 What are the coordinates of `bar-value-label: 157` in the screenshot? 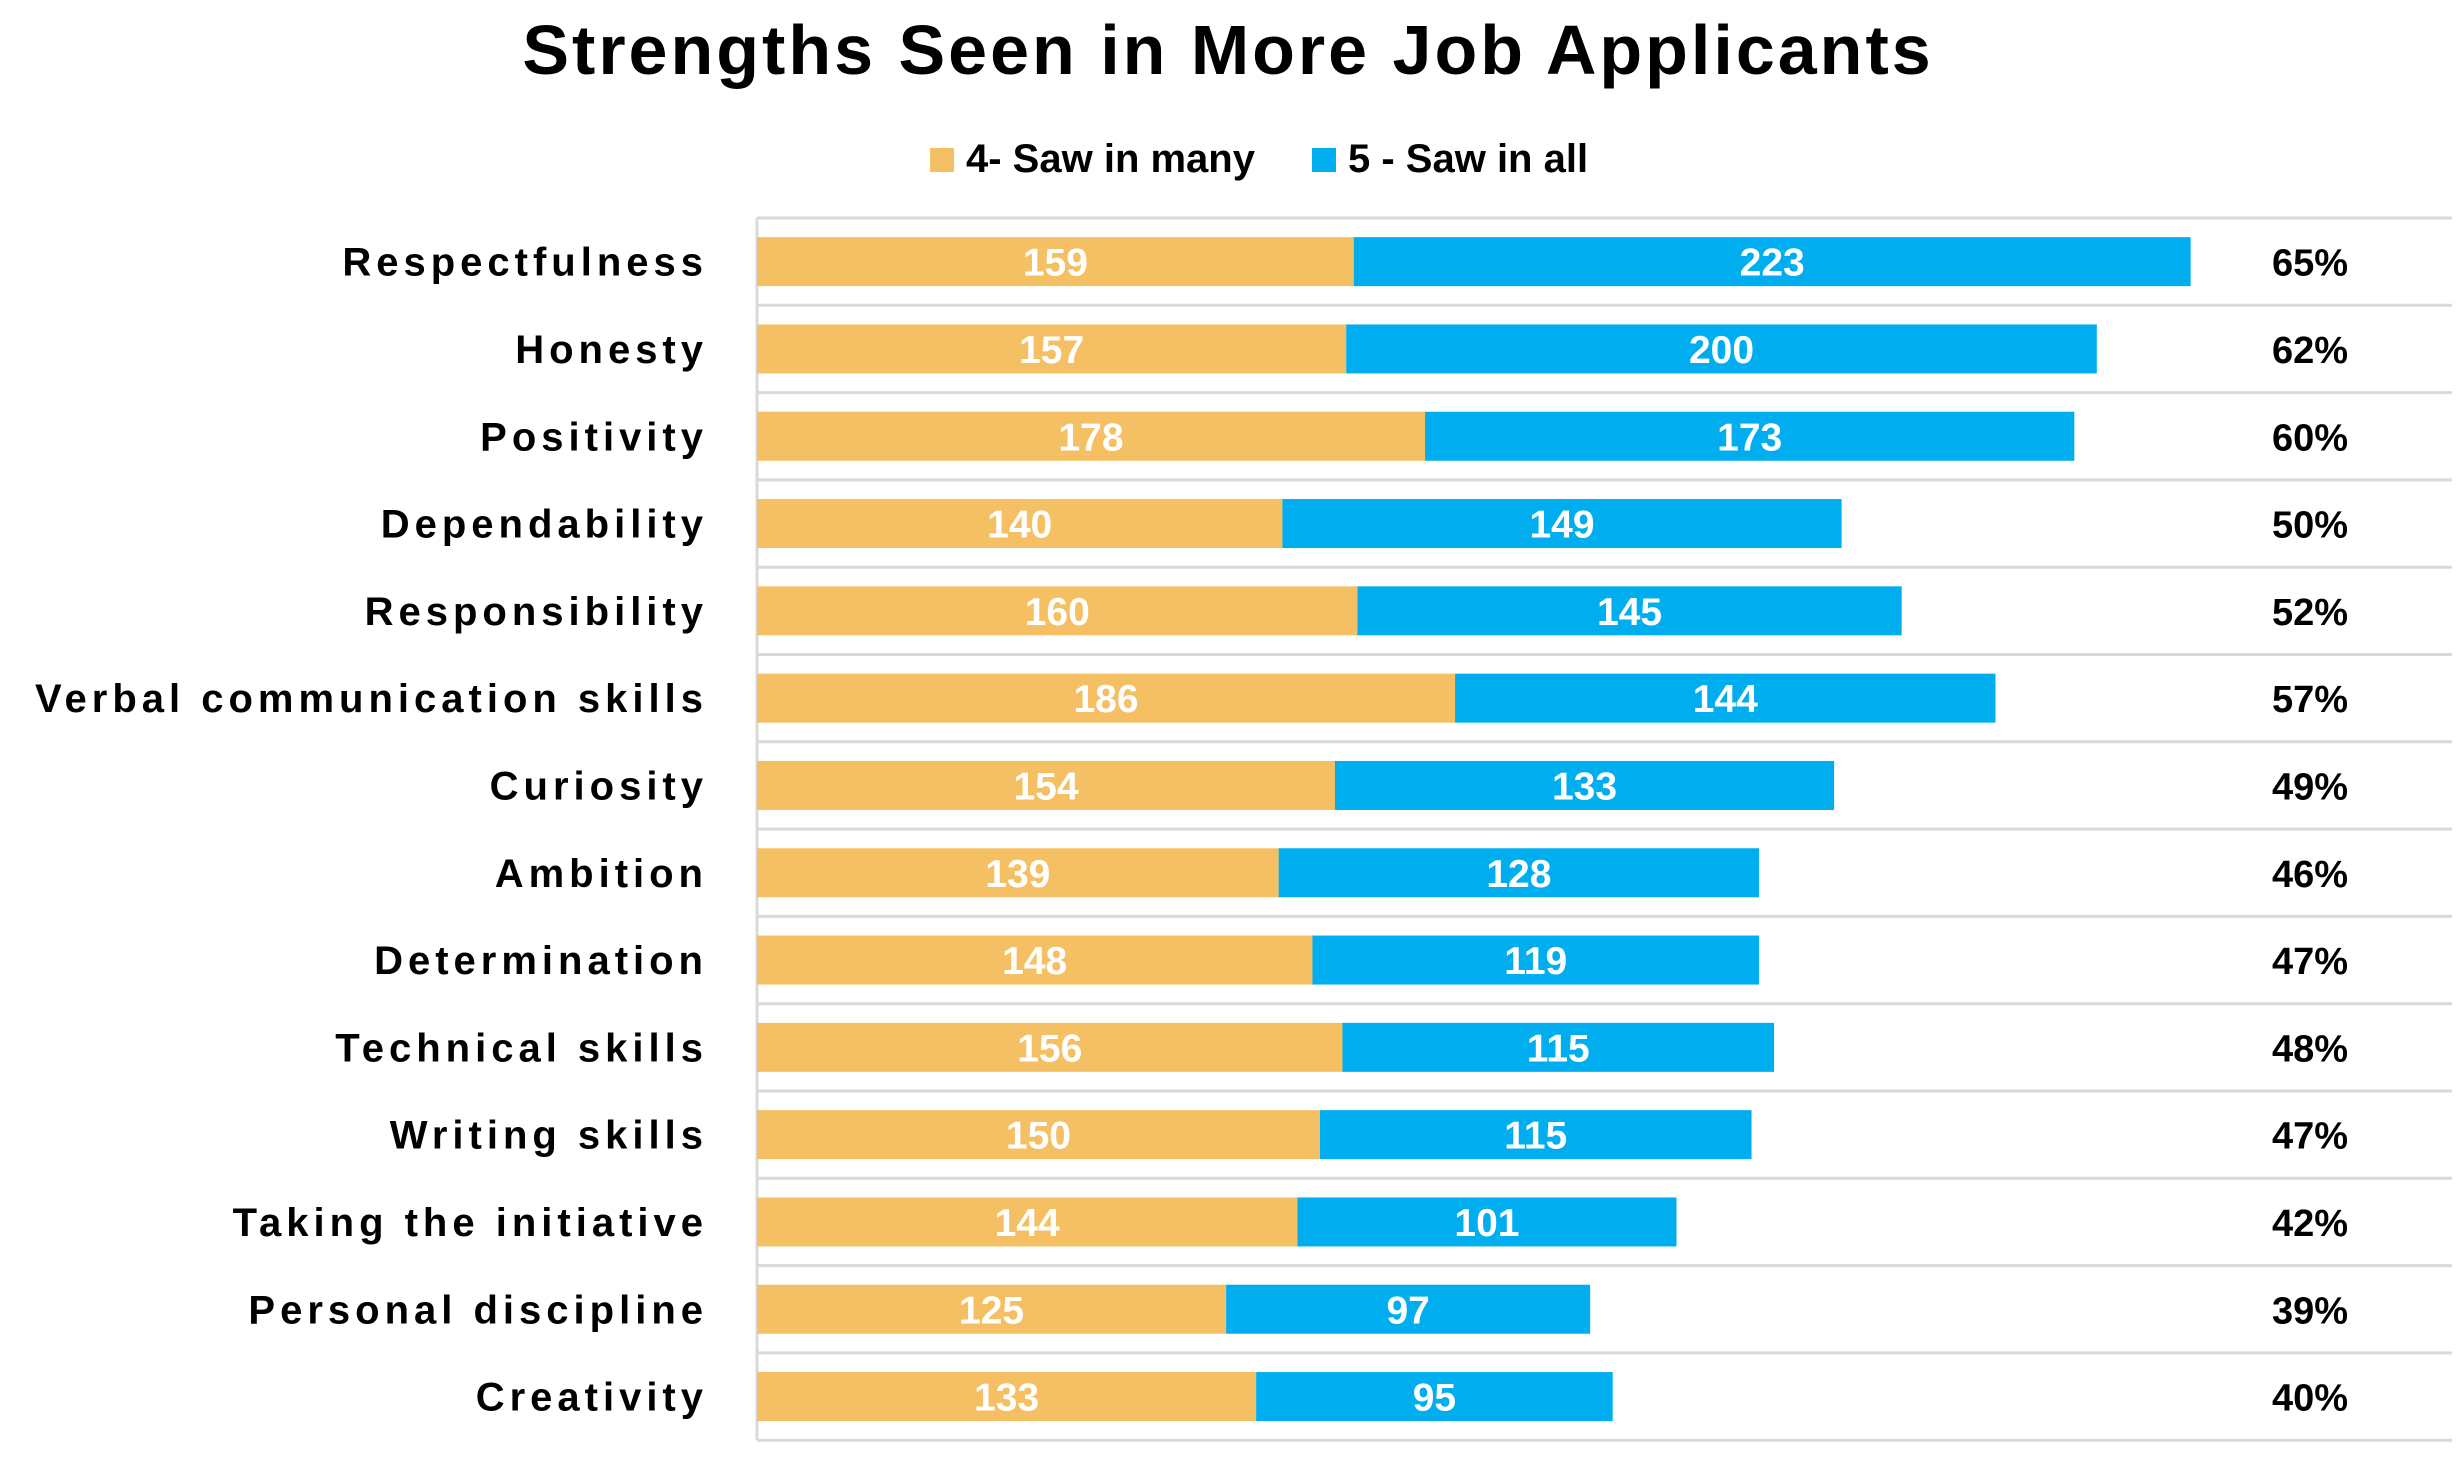 It's located at (1051, 350).